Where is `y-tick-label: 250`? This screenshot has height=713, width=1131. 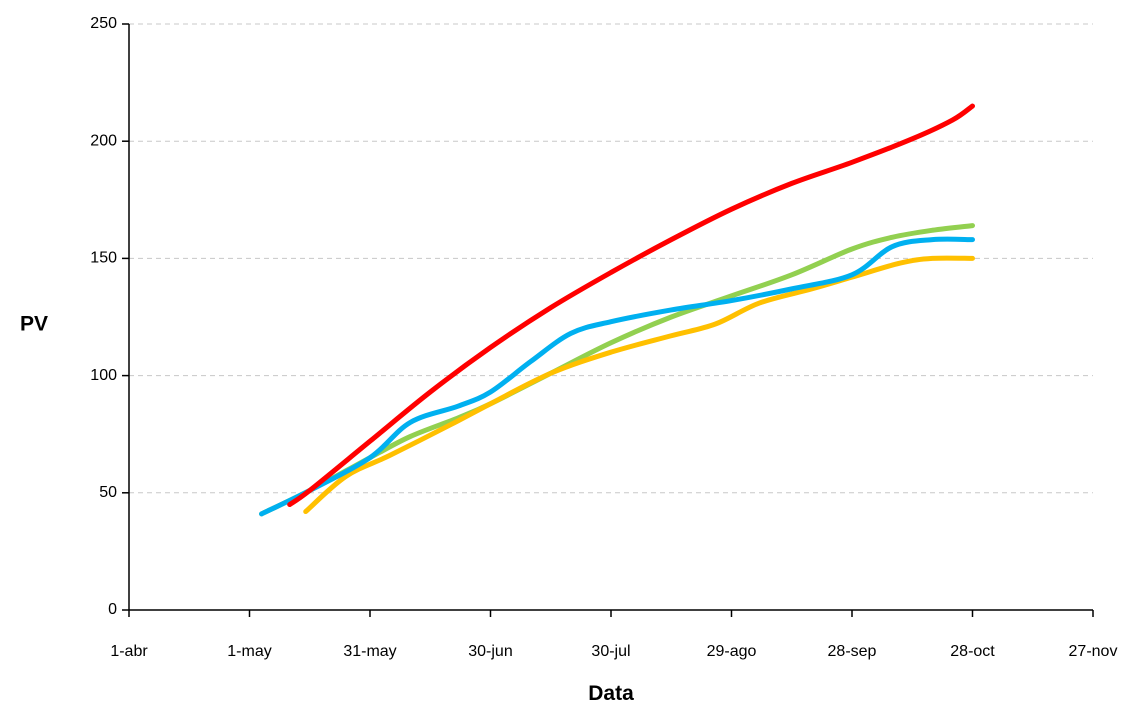 y-tick-label: 250 is located at coordinates (103, 23).